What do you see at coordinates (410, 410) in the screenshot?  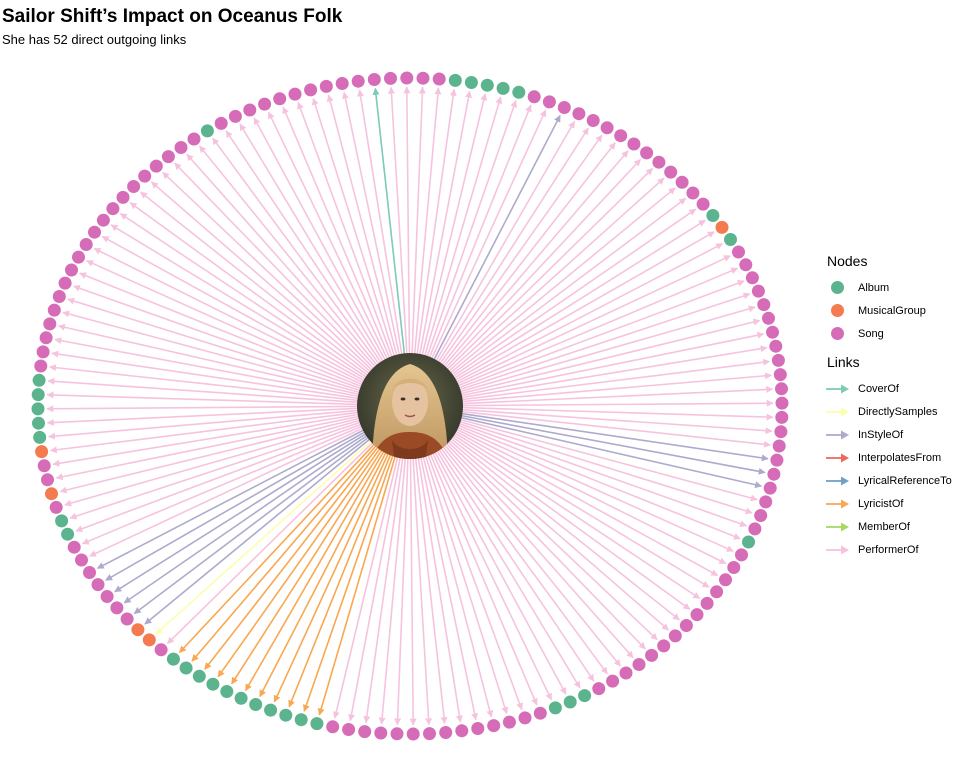 I see `center-node` at bounding box center [410, 410].